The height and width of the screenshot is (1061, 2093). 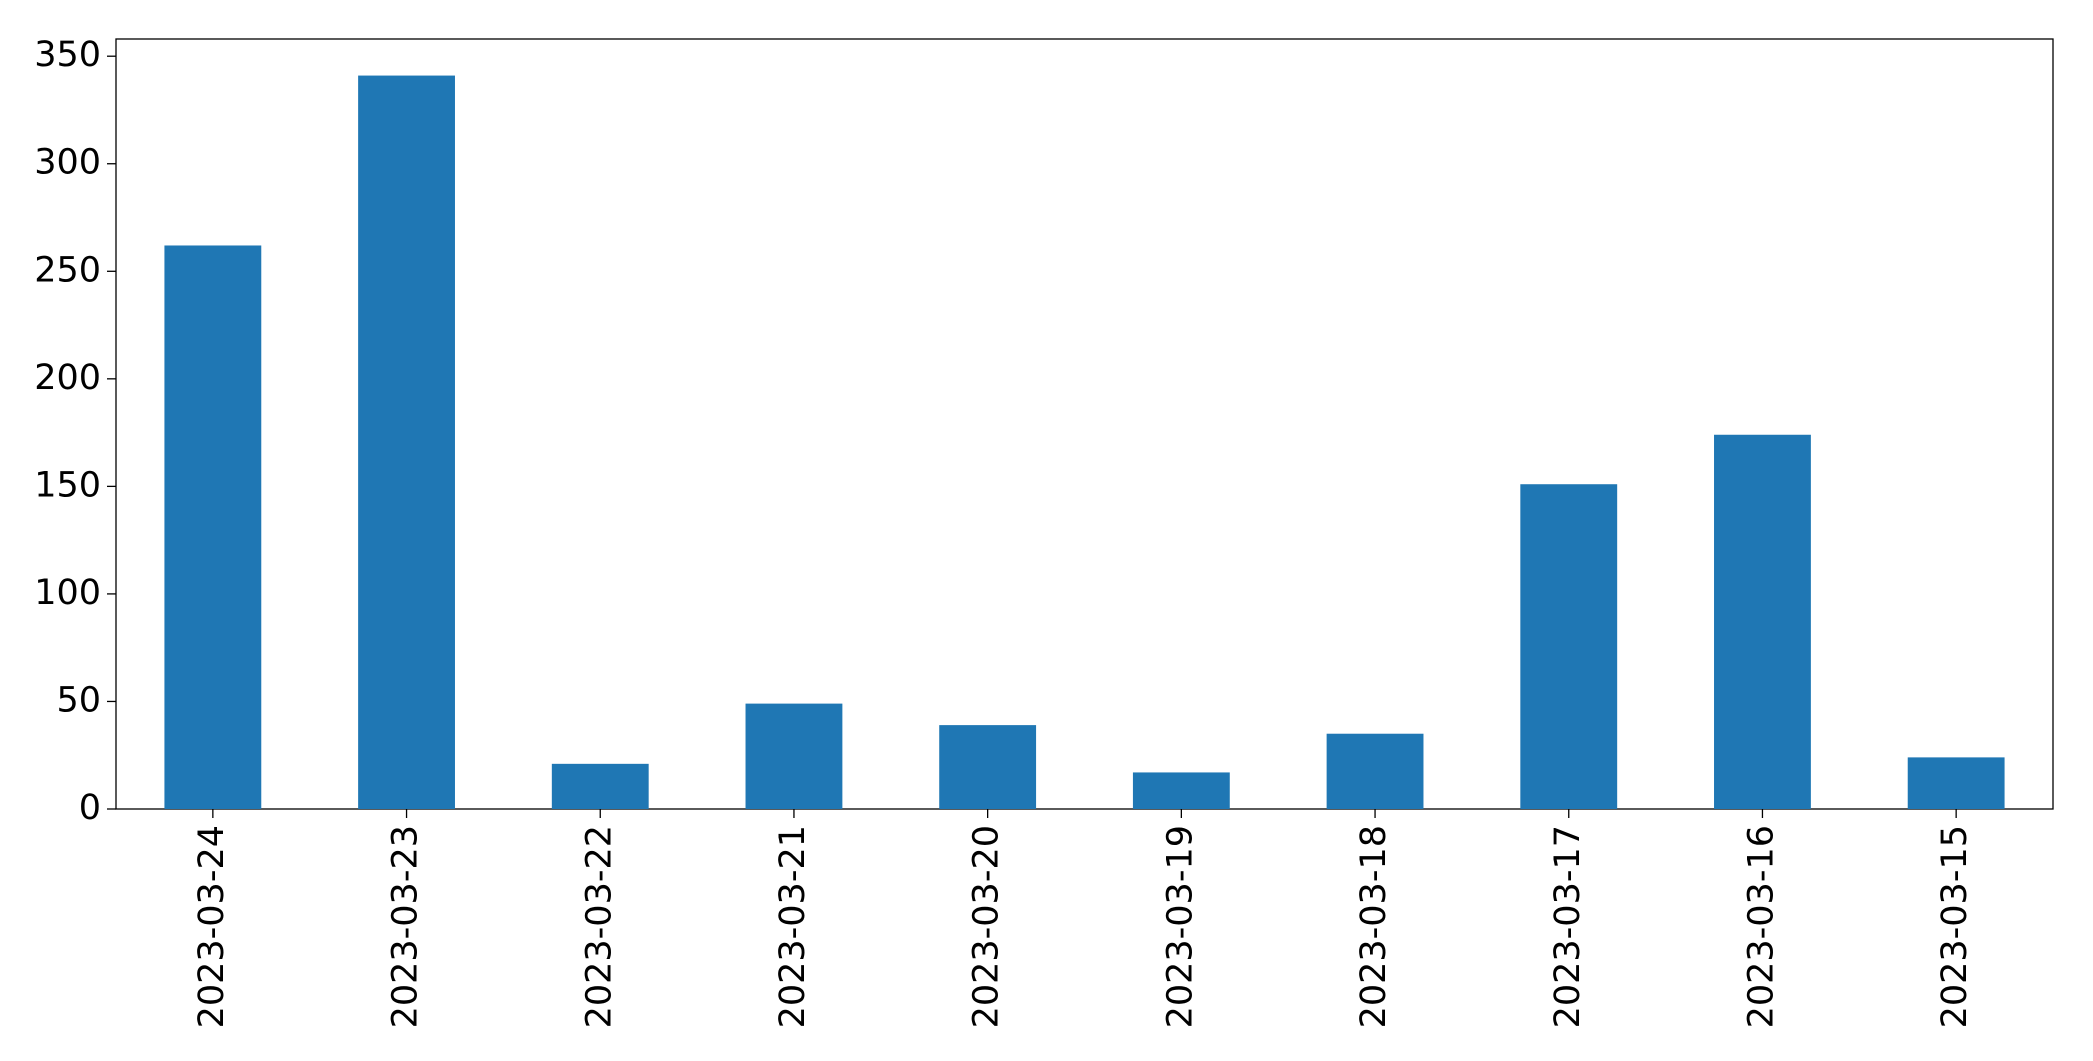 I want to click on x-tick-label: 2023-03-24, so click(x=212, y=926).